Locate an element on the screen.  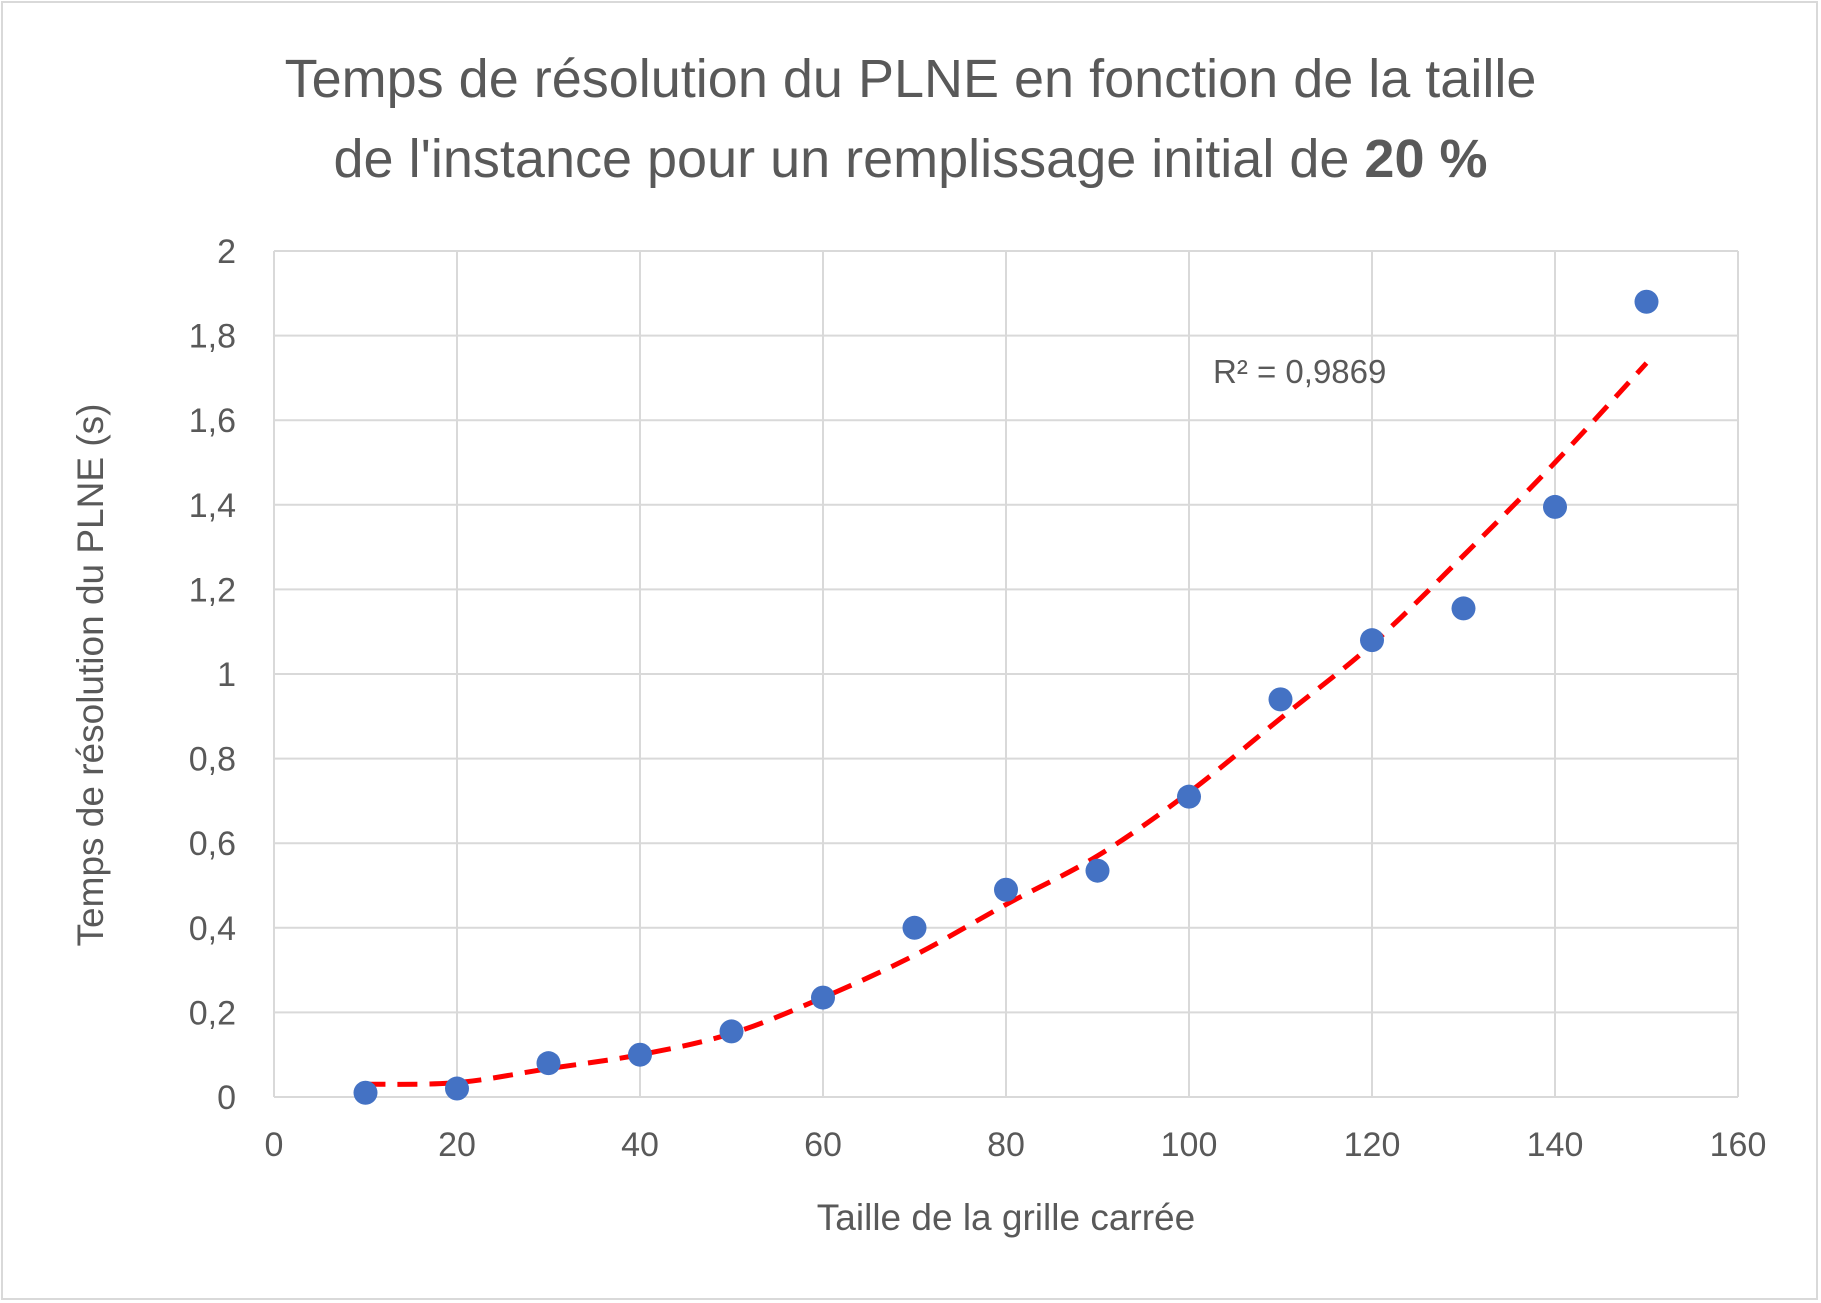
y-tick-label: 1,2 is located at coordinates (212, 590).